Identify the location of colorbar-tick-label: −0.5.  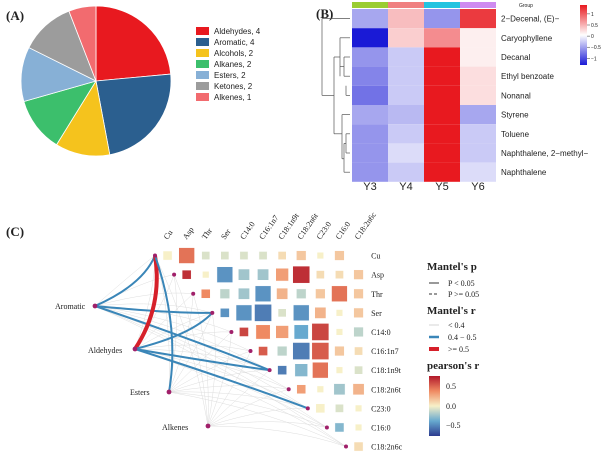
(596, 48).